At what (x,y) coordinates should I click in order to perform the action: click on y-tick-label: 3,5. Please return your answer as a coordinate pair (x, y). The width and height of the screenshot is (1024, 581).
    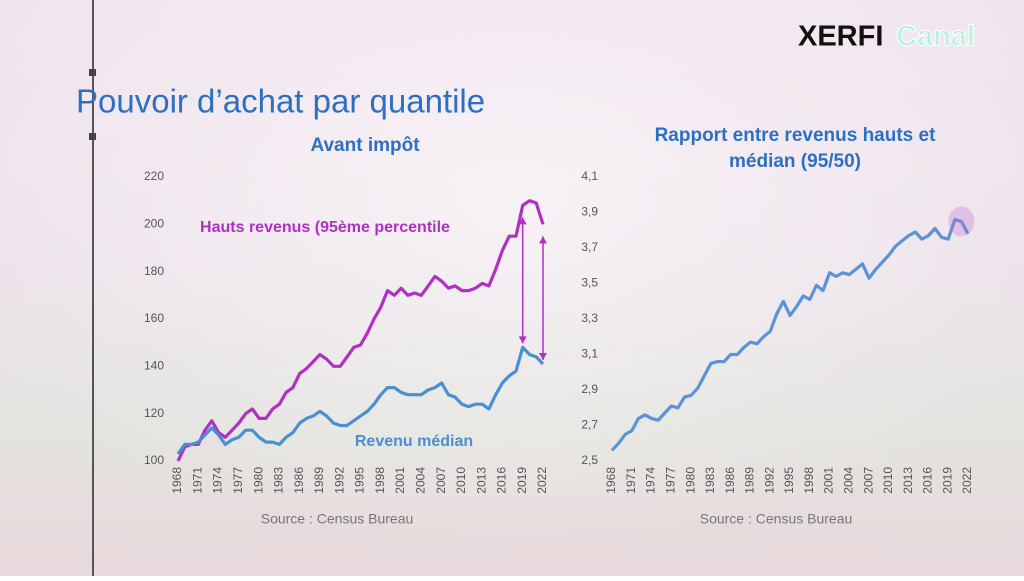
    Looking at the image, I should click on (589, 283).